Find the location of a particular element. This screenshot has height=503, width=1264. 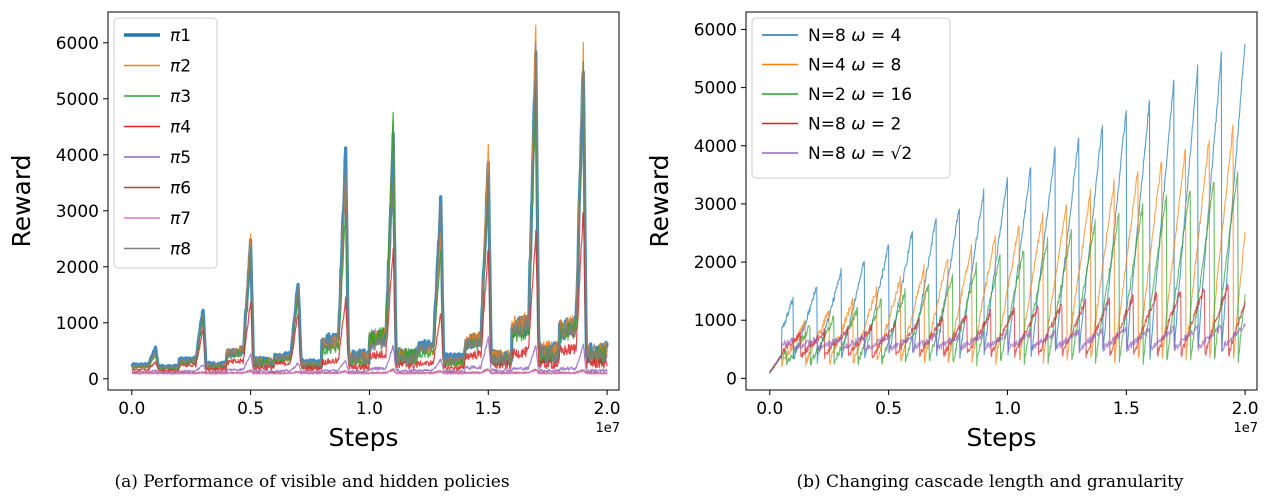

legend-label: 1 is located at coordinates (185, 36).